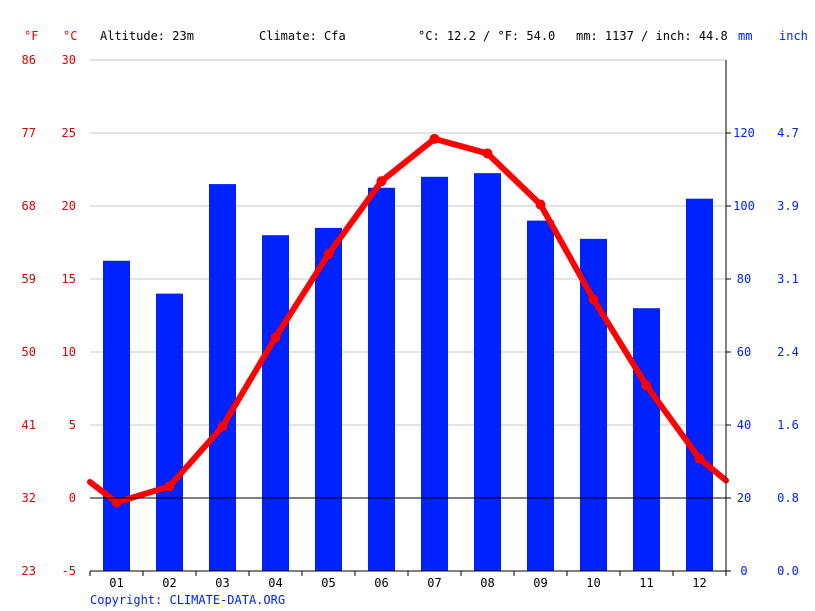  Describe the element at coordinates (187, 600) in the screenshot. I see `copyright-label: Copyright: CLIMATE-DATA.ORG` at that location.